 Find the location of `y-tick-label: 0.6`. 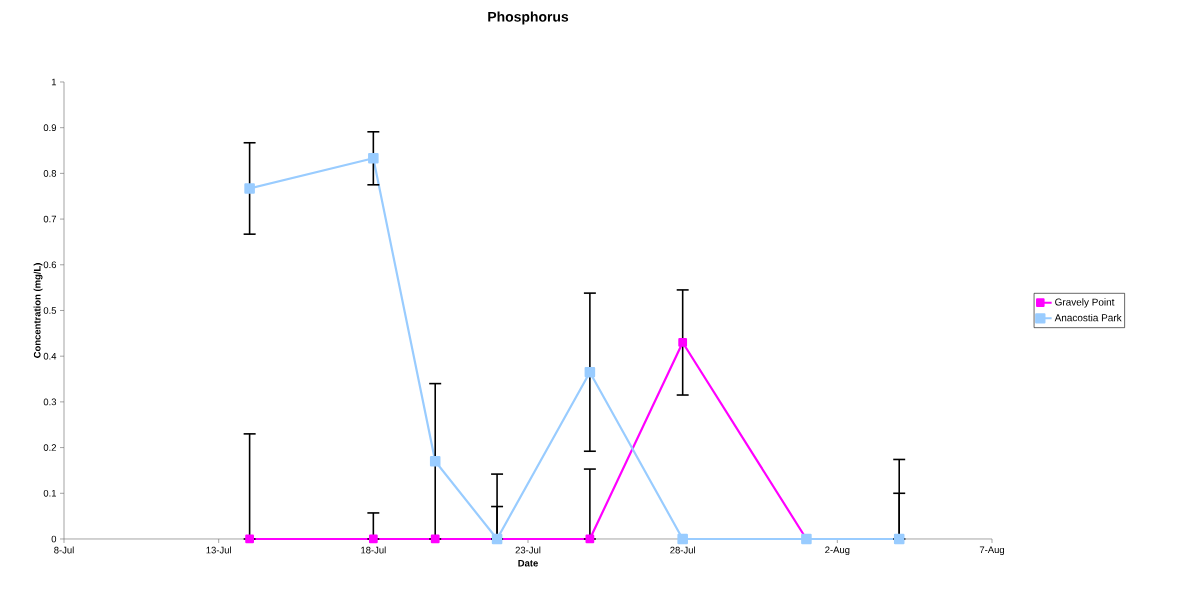

y-tick-label: 0.6 is located at coordinates (50, 265).